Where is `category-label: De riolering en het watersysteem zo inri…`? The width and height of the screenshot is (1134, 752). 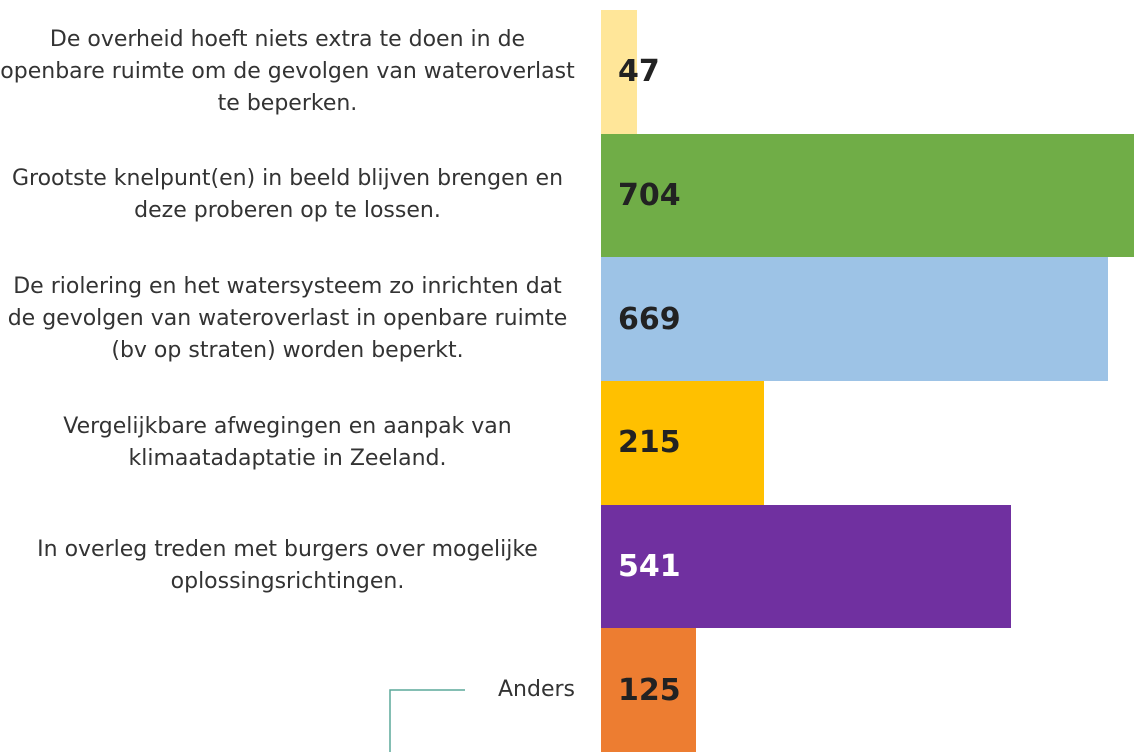
category-label: De riolering en het watersysteem zo inri… is located at coordinates (287, 319).